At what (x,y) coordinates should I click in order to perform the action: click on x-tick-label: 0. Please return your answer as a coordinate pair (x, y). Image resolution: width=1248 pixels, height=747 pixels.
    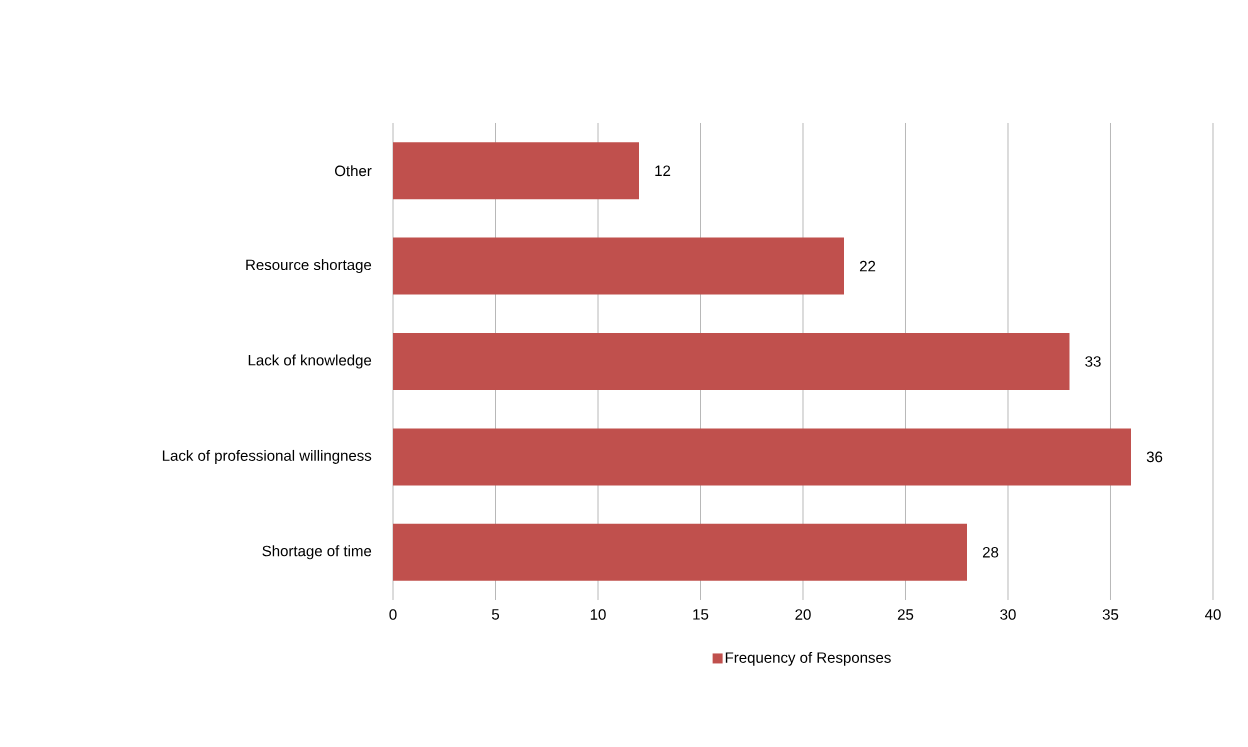
    Looking at the image, I should click on (393, 614).